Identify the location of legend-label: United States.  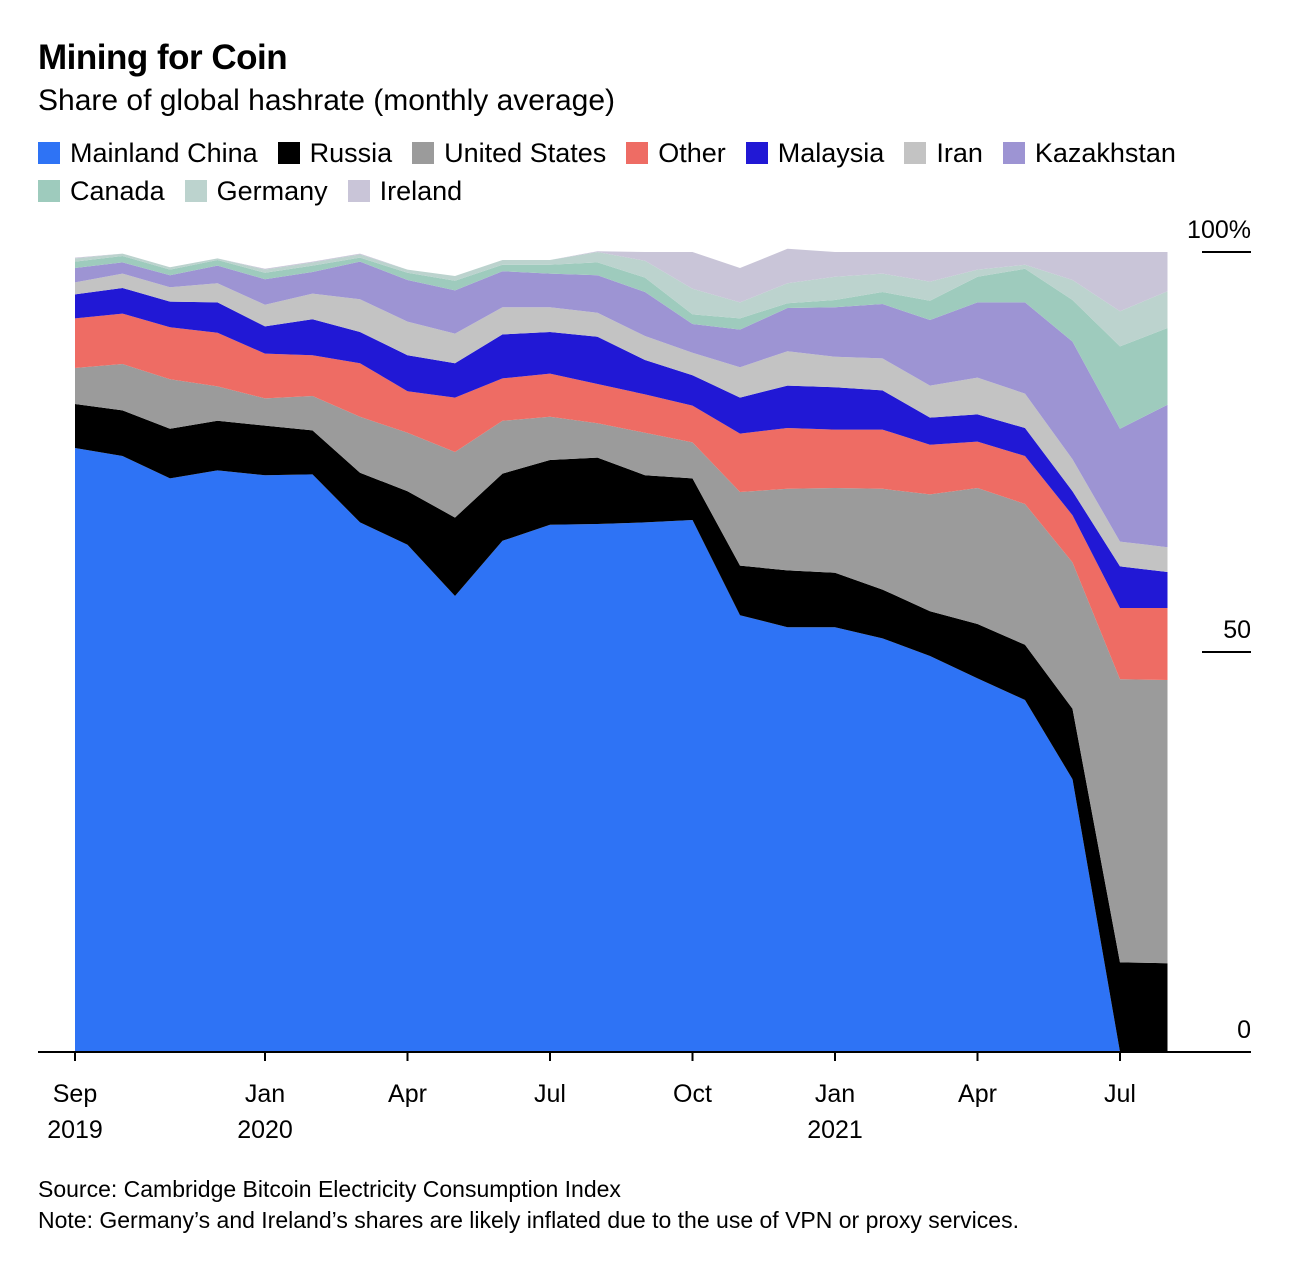
(525, 153).